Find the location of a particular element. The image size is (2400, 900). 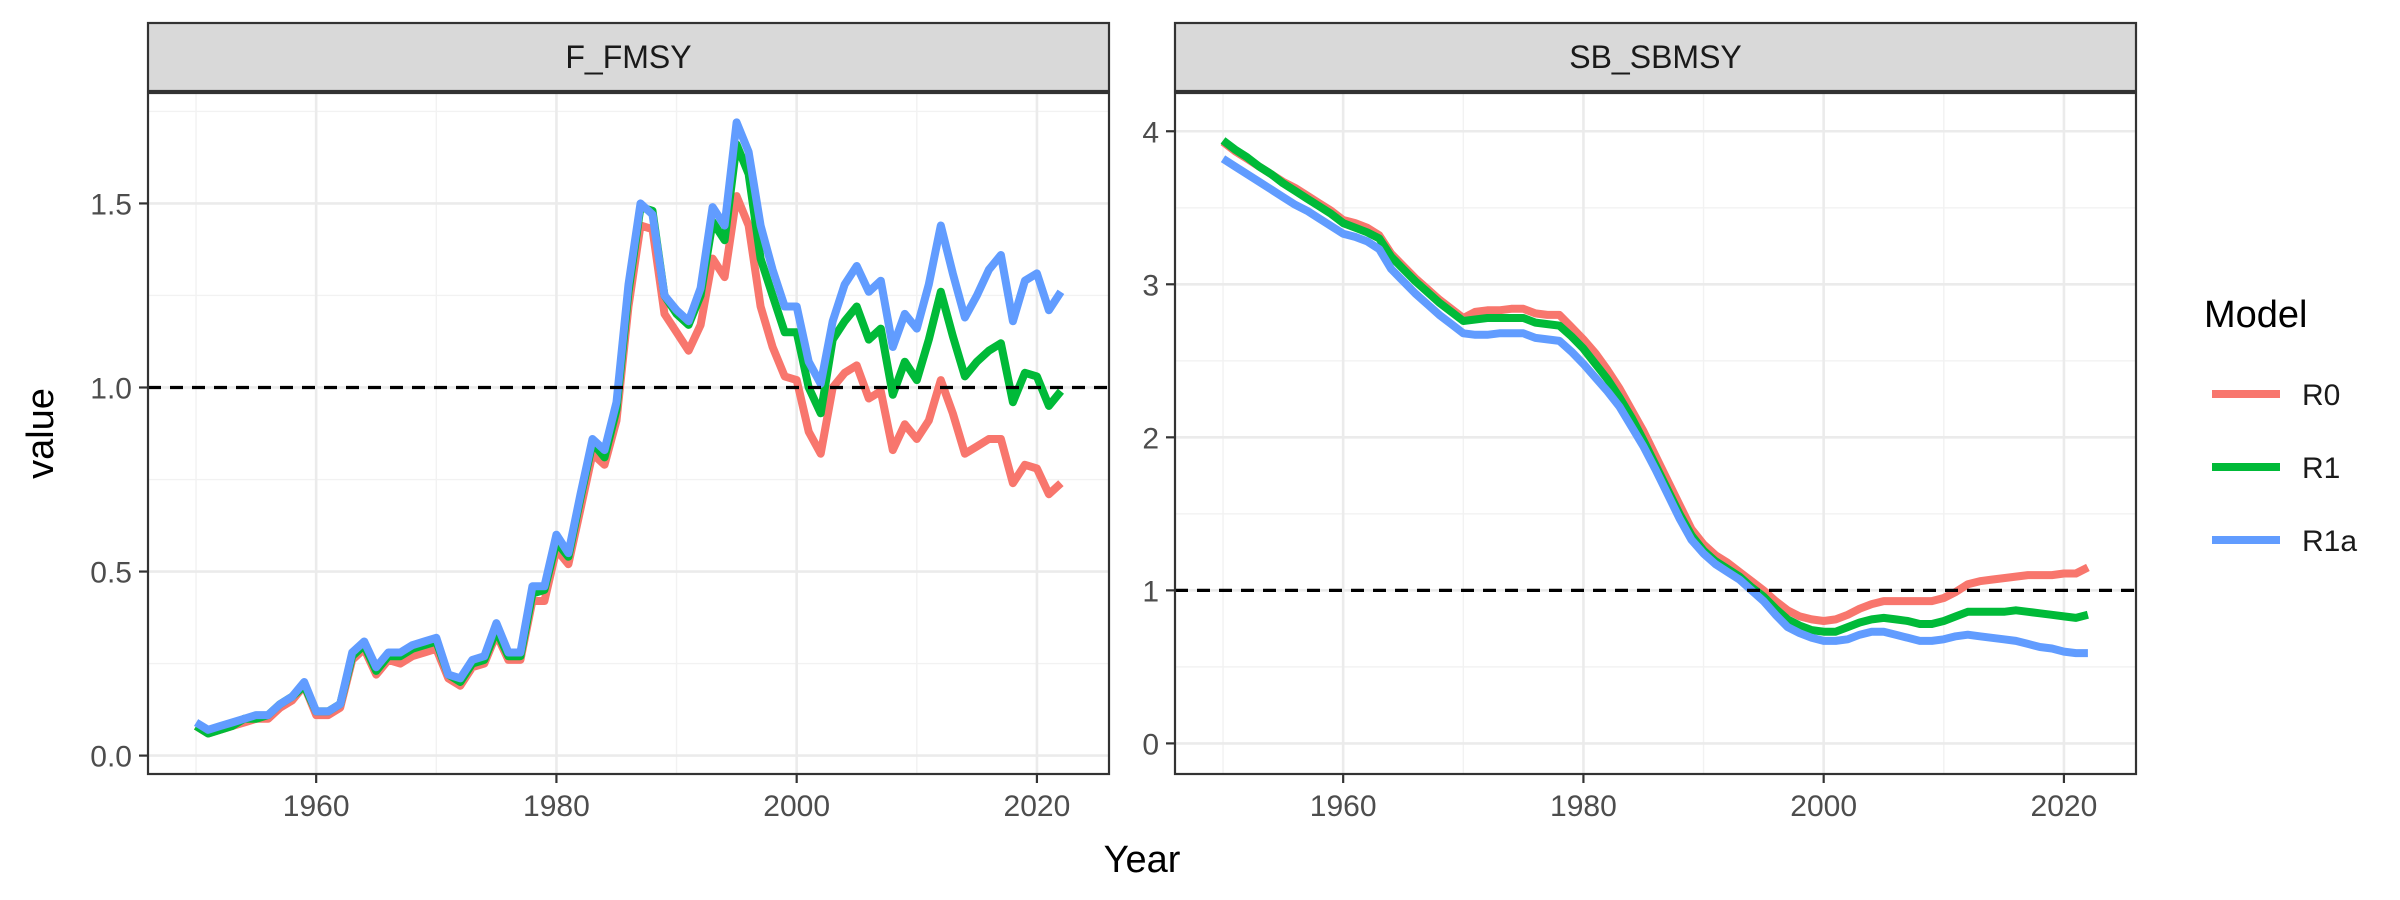

strip-title: SB_SBMSY is located at coordinates (1655, 57).